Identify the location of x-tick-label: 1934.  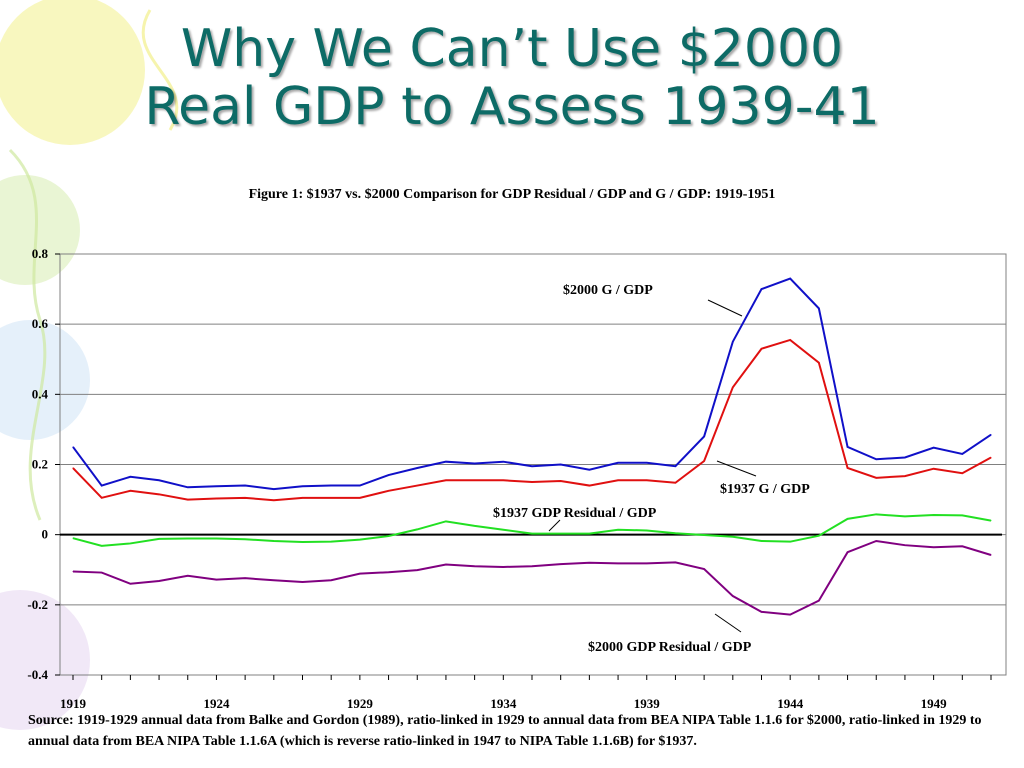
(503, 703).